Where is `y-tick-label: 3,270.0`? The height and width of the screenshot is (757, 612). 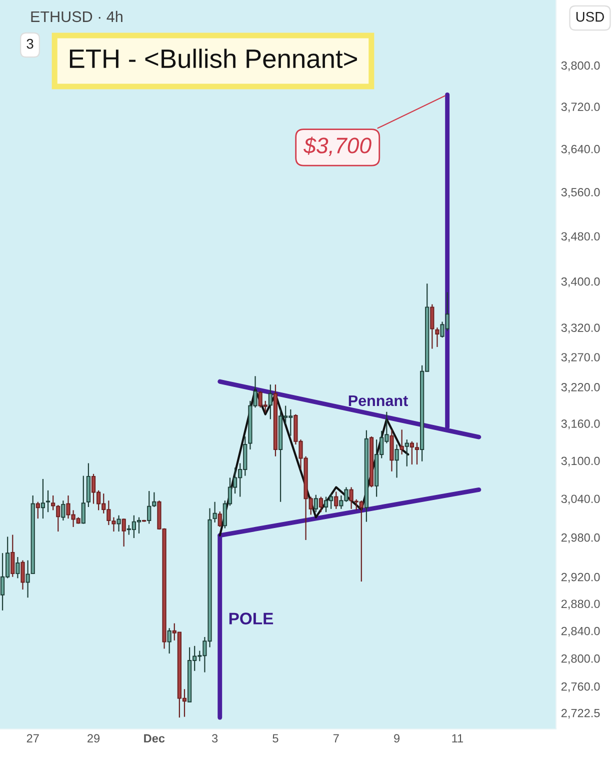
y-tick-label: 3,270.0 is located at coordinates (580, 358).